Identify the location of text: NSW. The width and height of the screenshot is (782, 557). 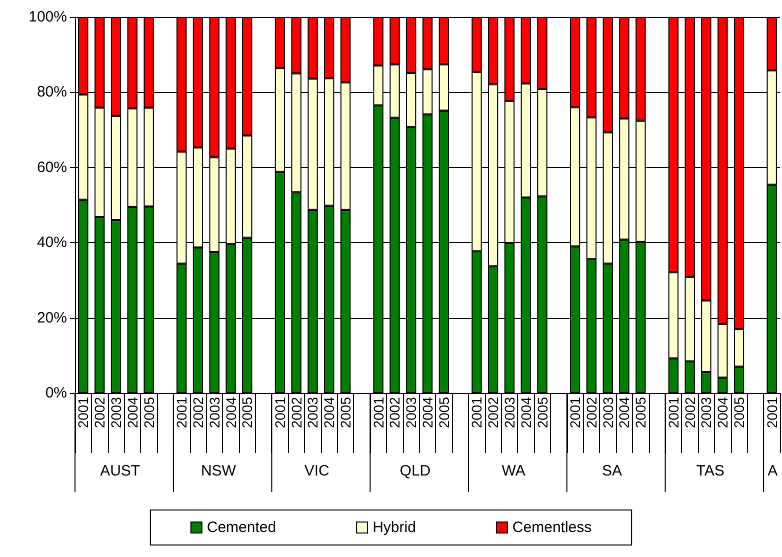
(218, 471).